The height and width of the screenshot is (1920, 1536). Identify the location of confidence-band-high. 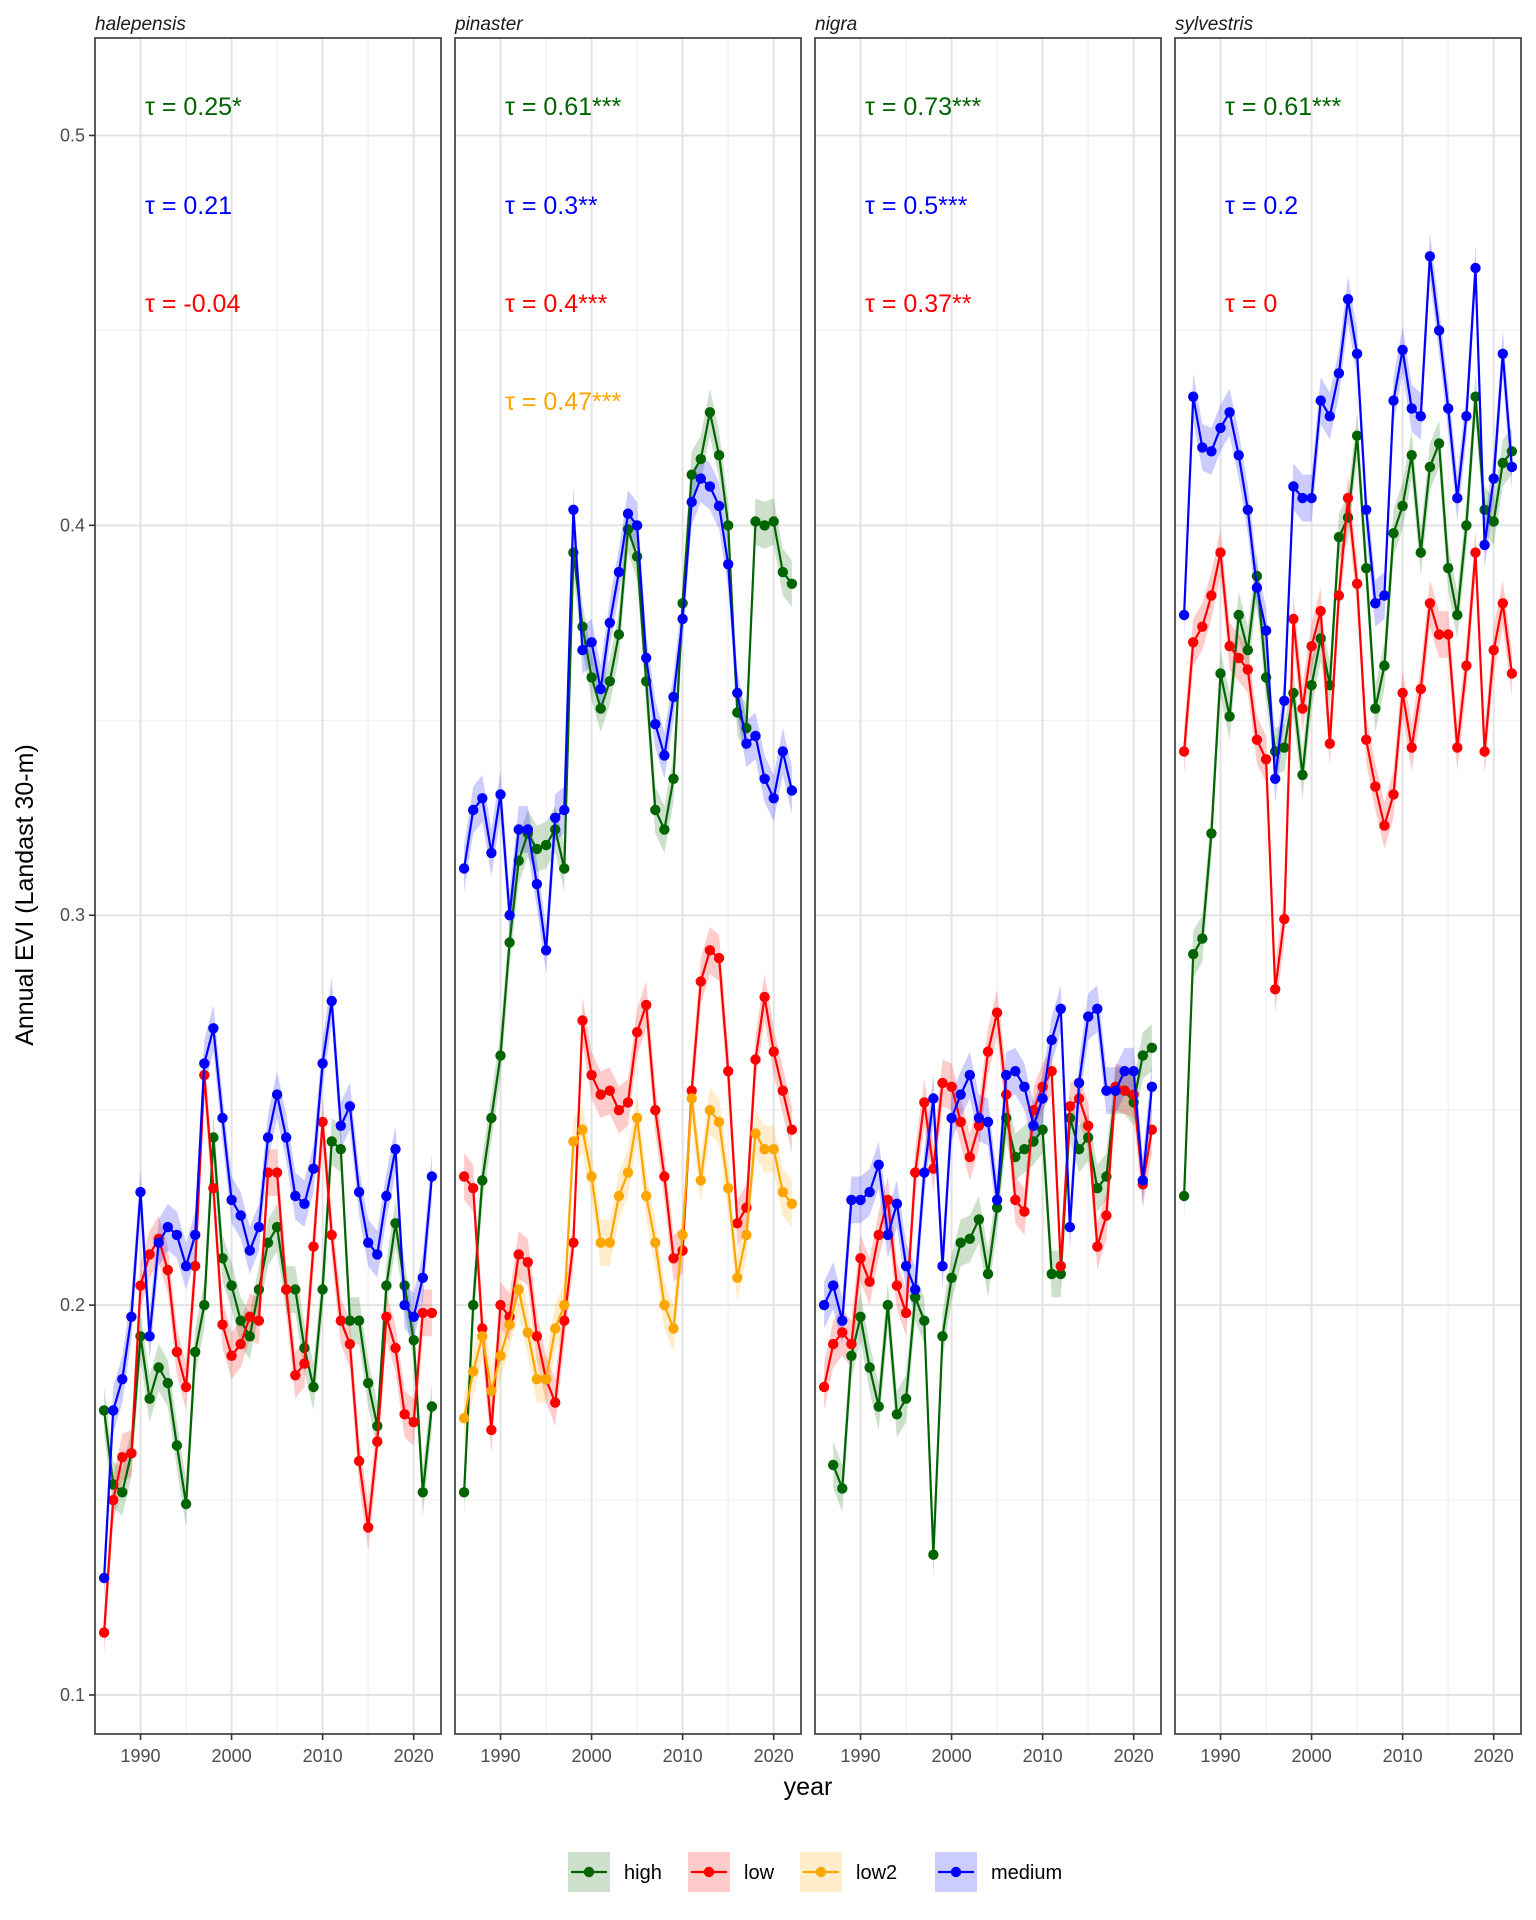
(1348, 796).